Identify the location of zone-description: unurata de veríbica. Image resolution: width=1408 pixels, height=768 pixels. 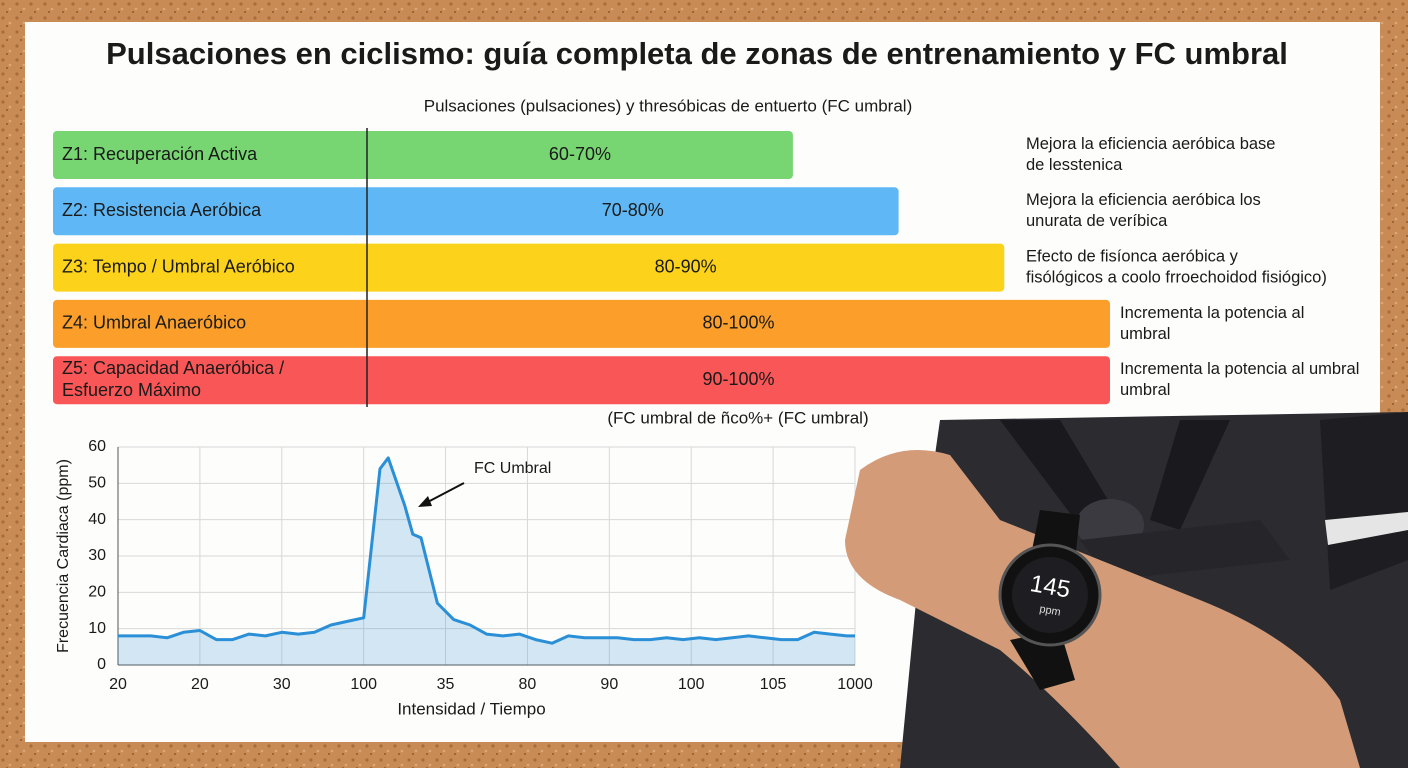
(1097, 221).